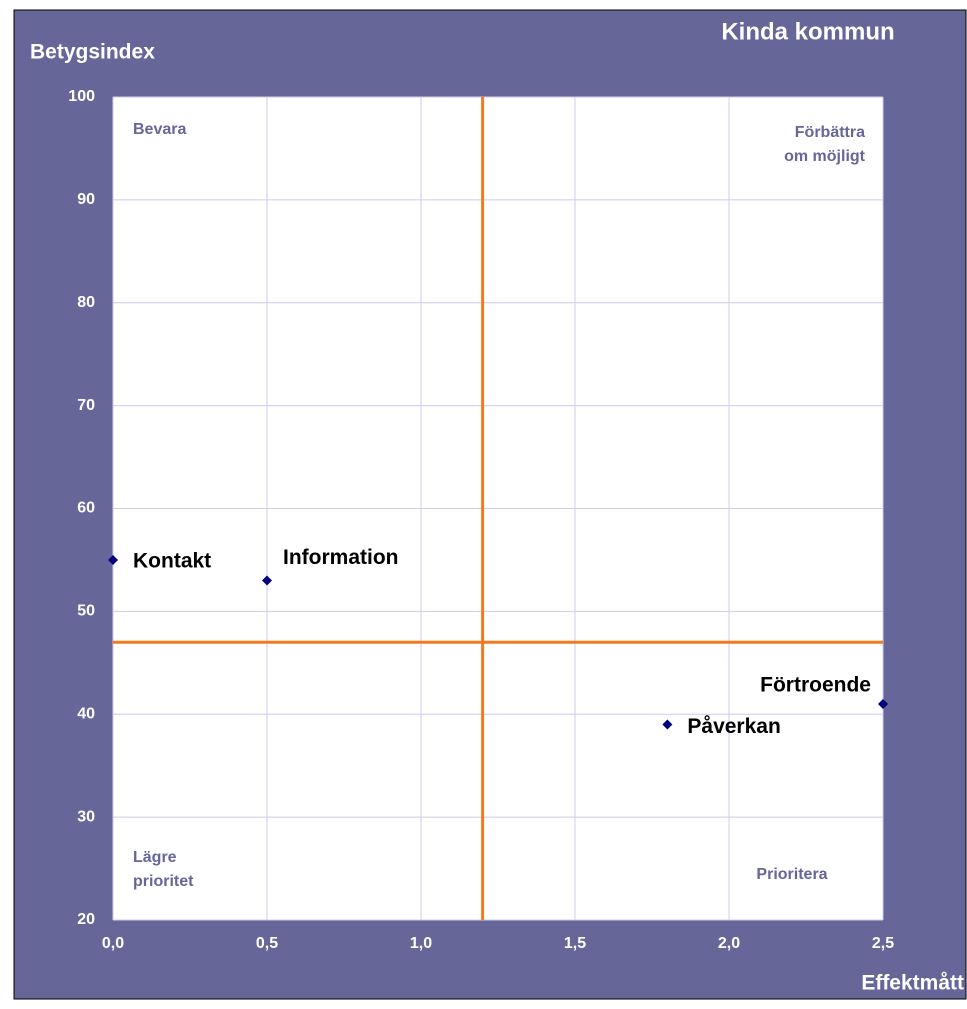 This screenshot has height=1009, width=967. Describe the element at coordinates (92, 52) in the screenshot. I see `y-axis-label: Betygsindex` at that location.